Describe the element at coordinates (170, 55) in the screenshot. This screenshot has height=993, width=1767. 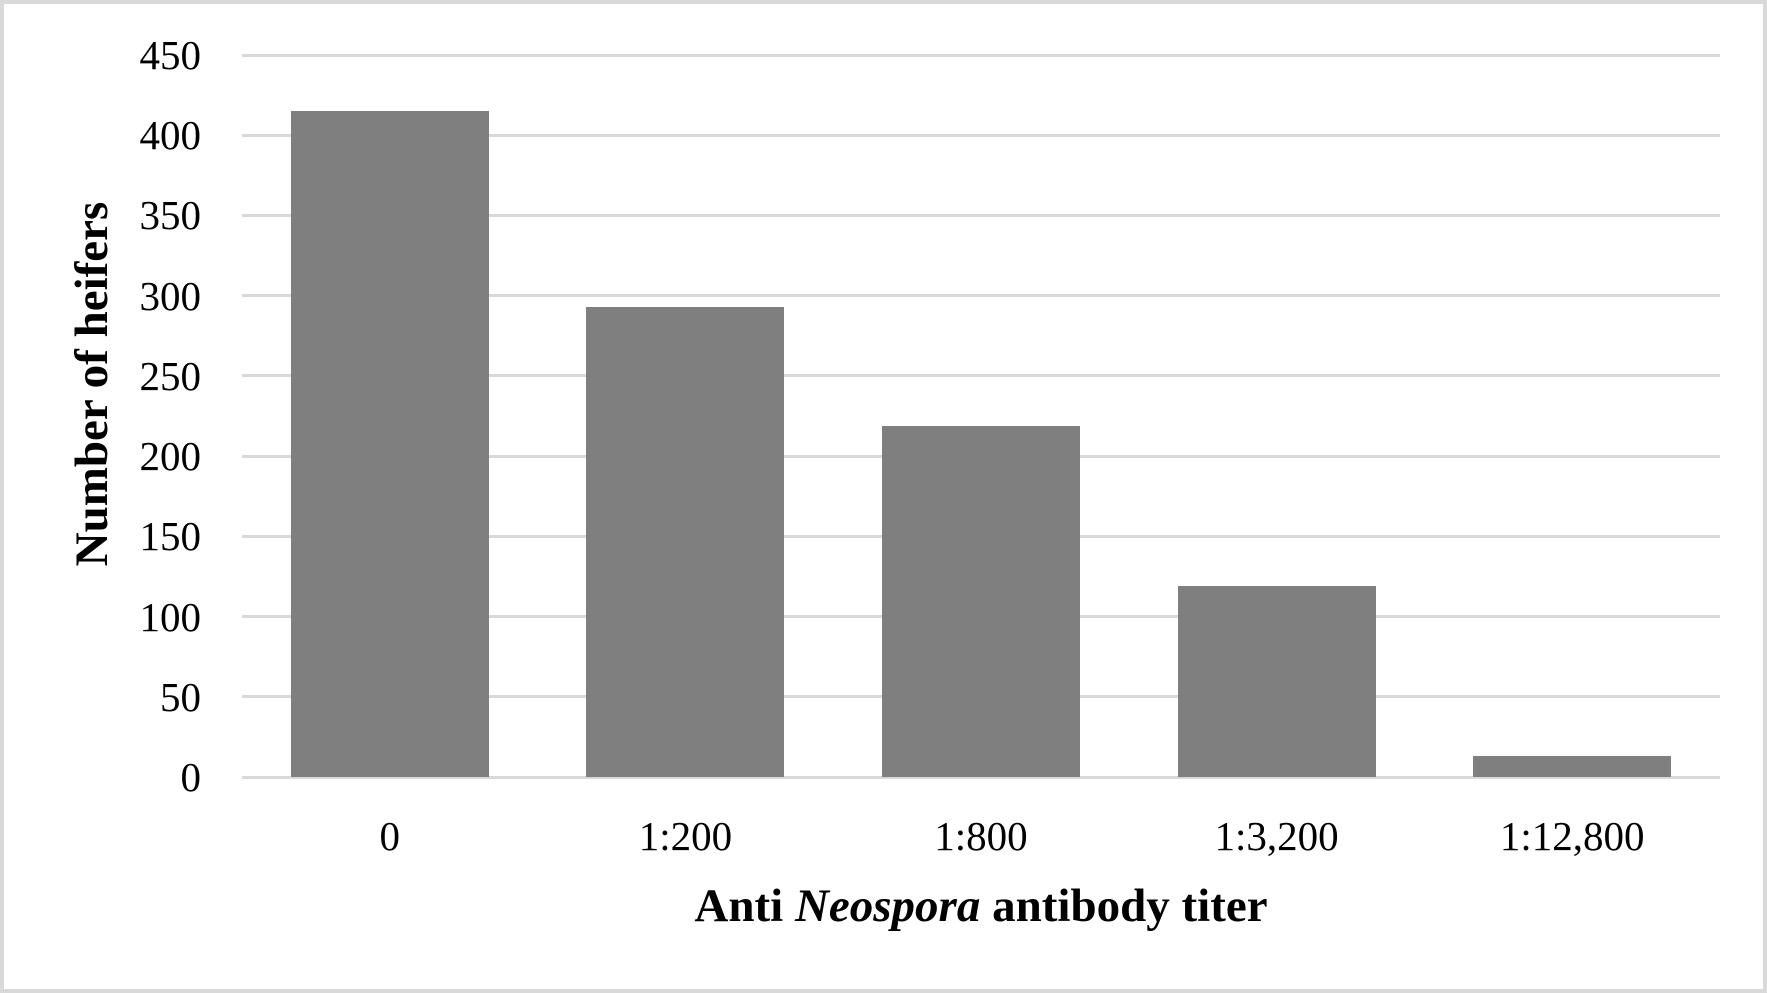
I see `y-tick-label-450: 450` at that location.